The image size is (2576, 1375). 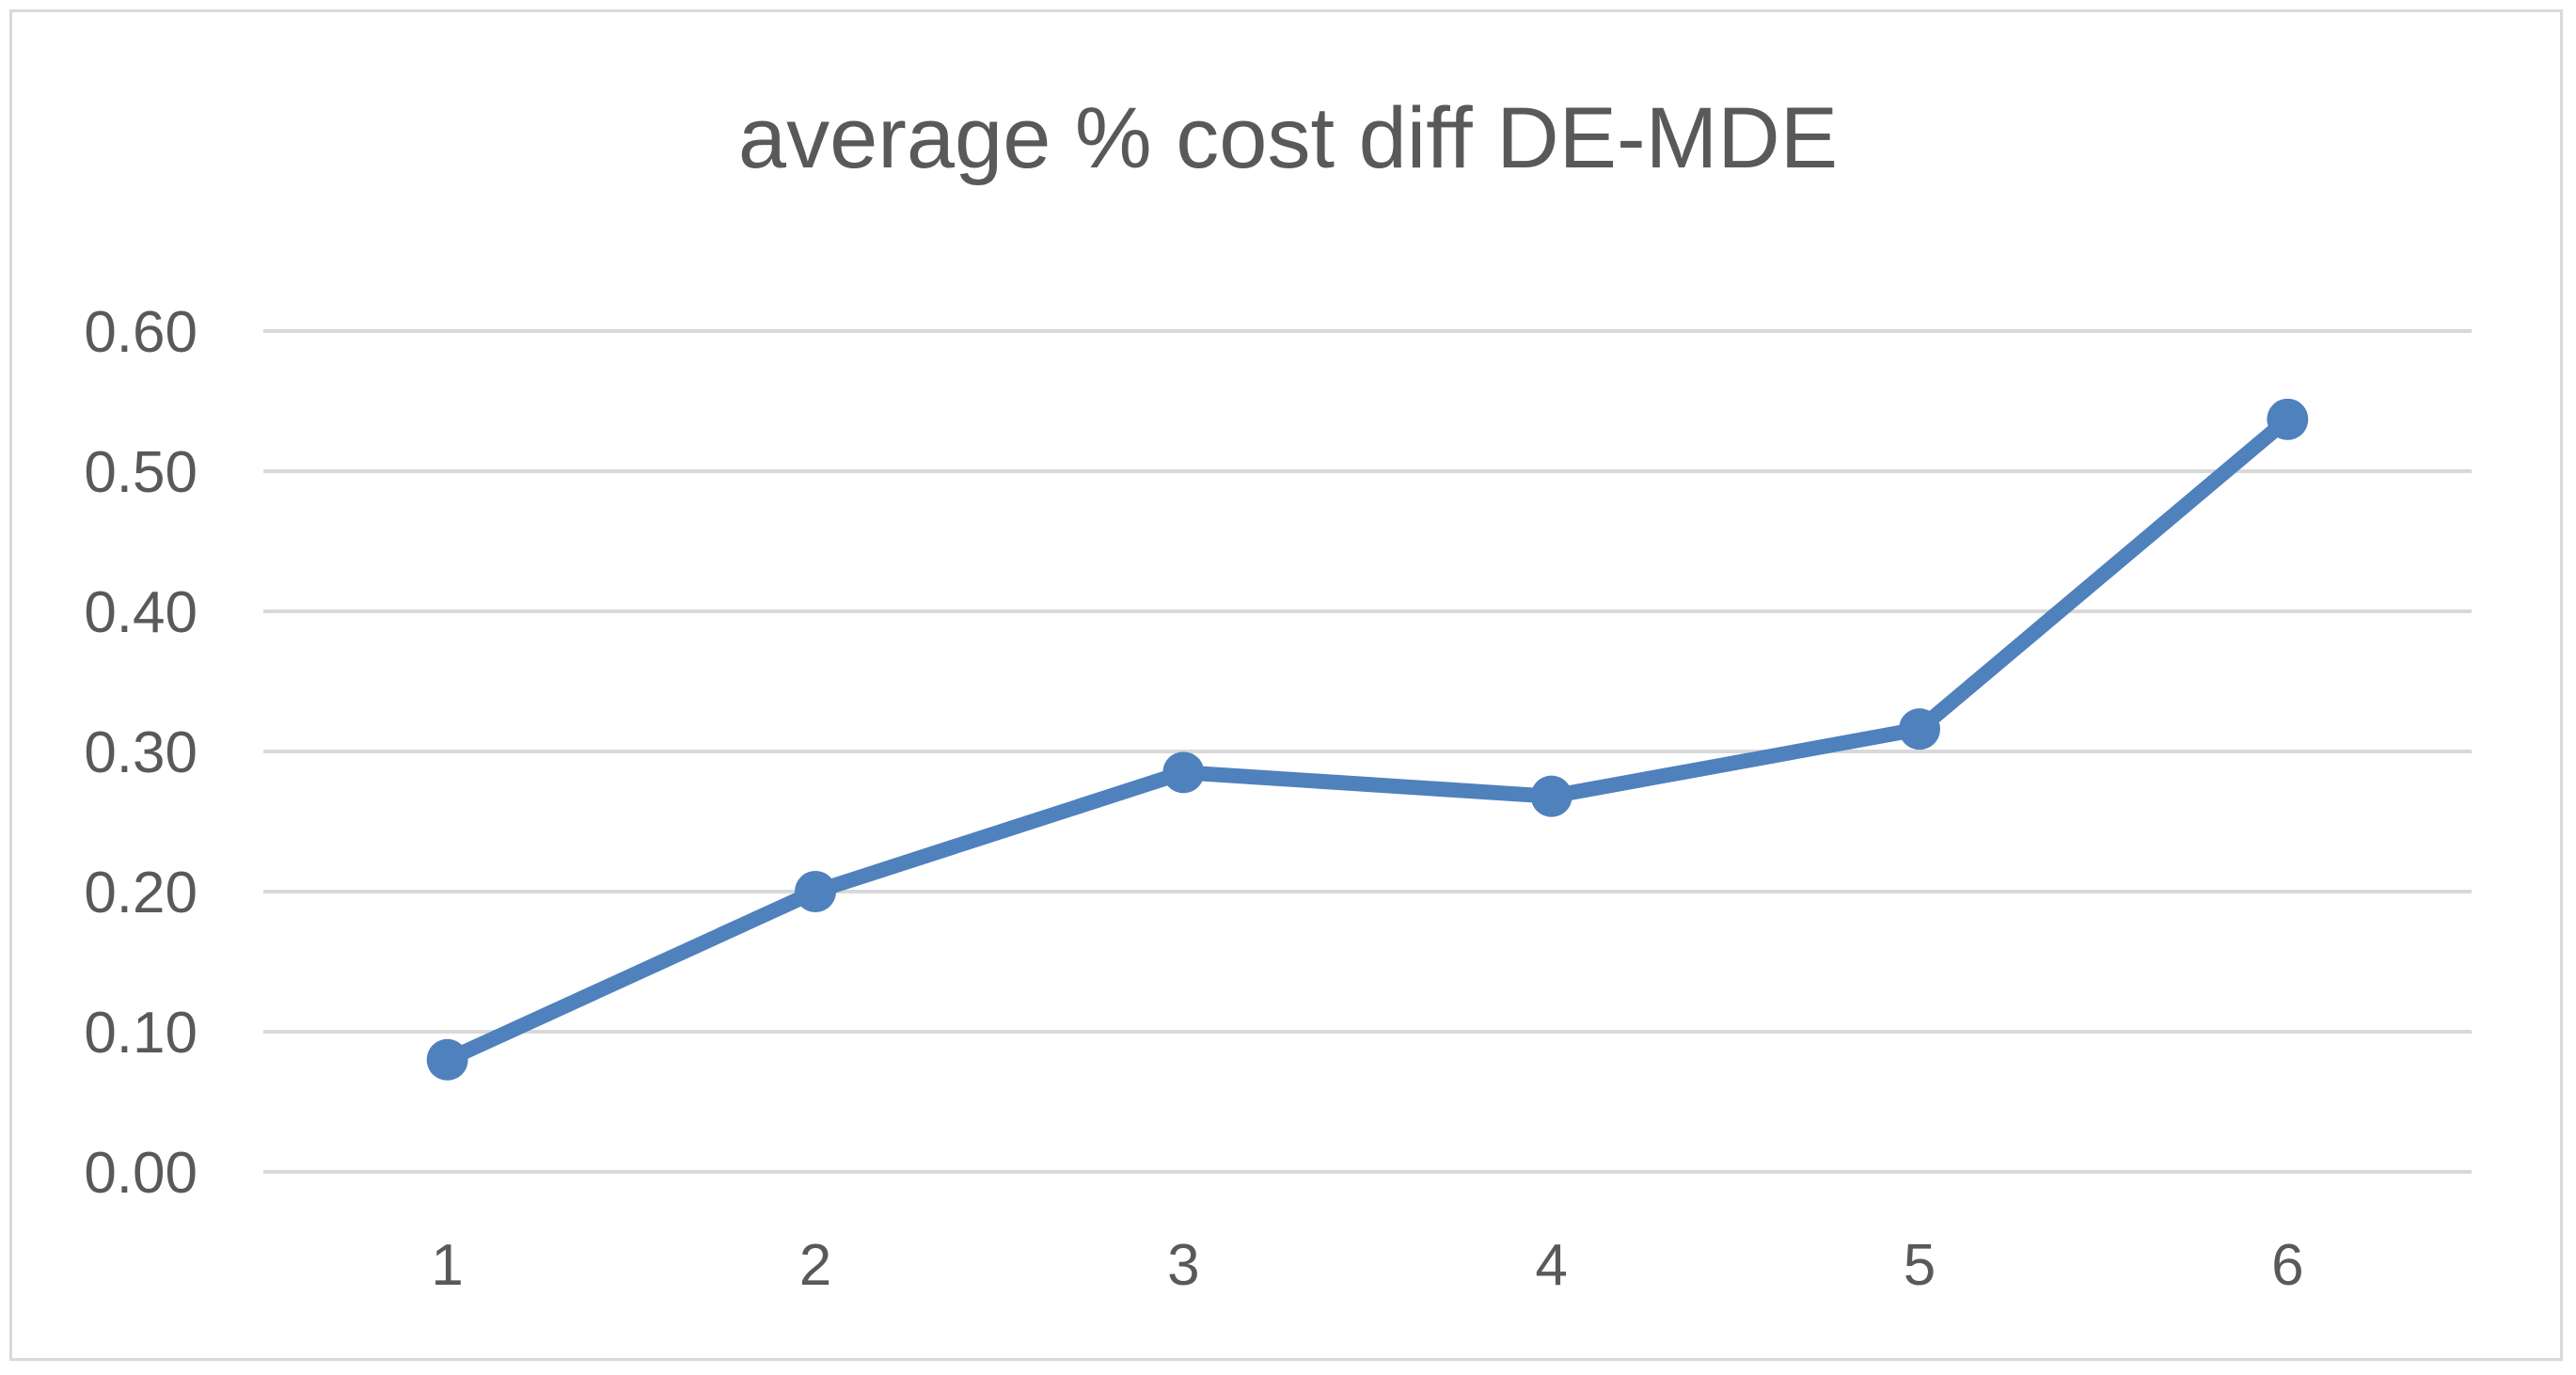 What do you see at coordinates (2287, 1266) in the screenshot?
I see `x-tick-label: 6` at bounding box center [2287, 1266].